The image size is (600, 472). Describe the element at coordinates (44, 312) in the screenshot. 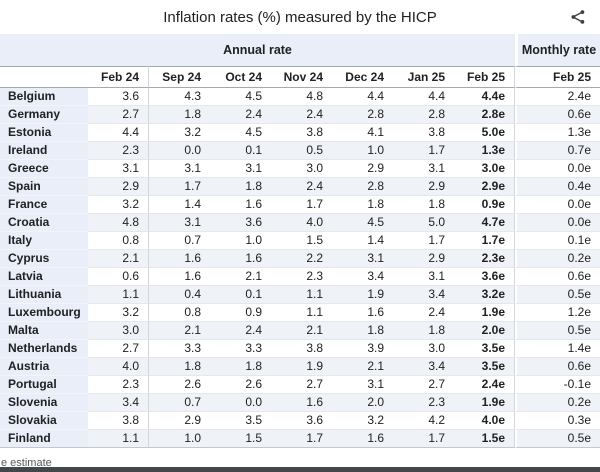

I see `country-label: Luxembourg` at that location.